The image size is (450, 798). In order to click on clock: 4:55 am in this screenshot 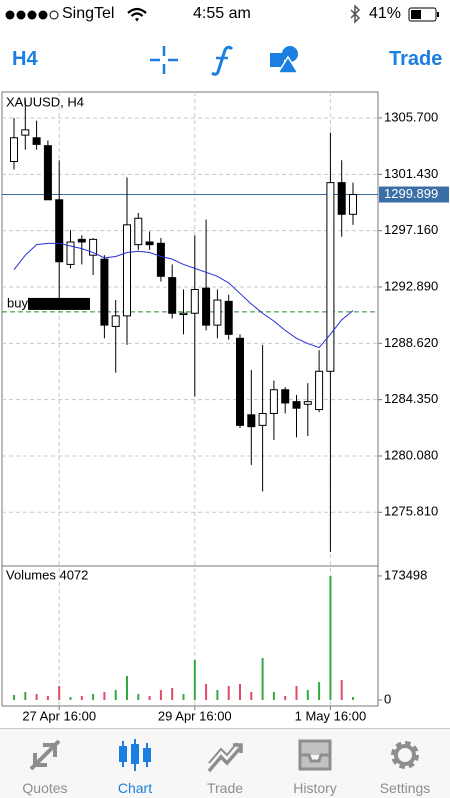, I will do `click(222, 13)`.